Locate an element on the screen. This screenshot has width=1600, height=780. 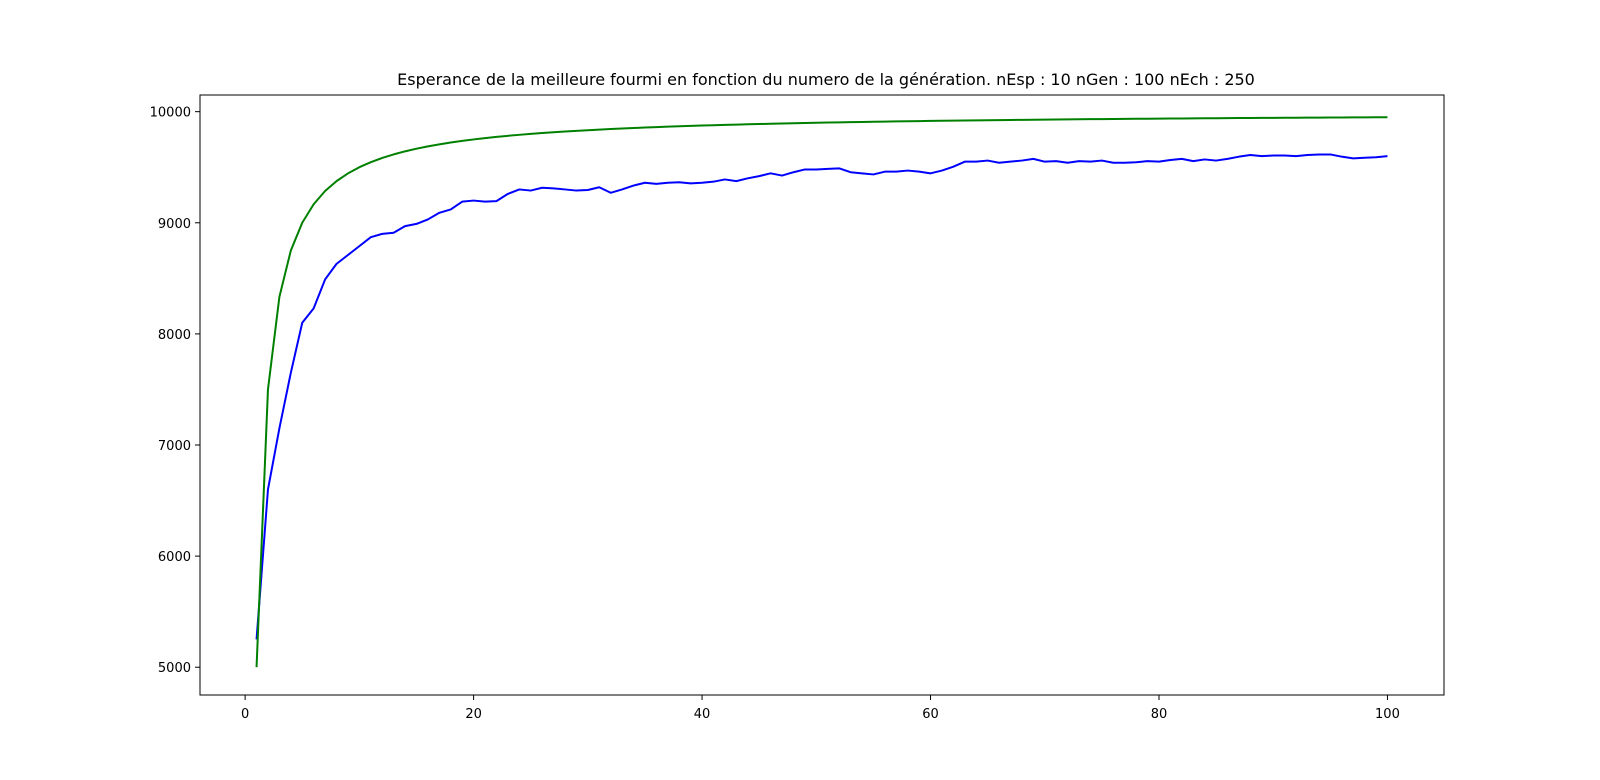
y-axis: 5000 6000 7000 8000 9000 10000 is located at coordinates (175, 391).